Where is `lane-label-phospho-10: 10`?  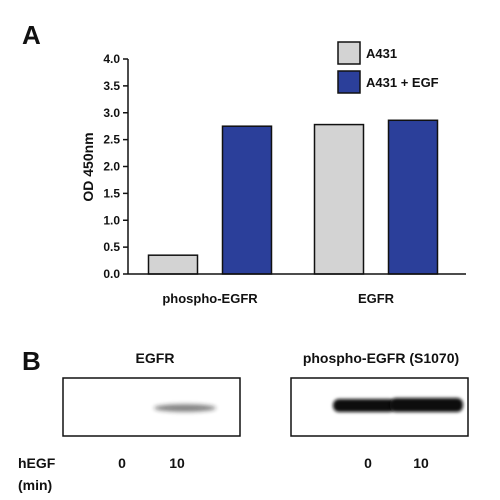
lane-label-phospho-10: 10 is located at coordinates (421, 463).